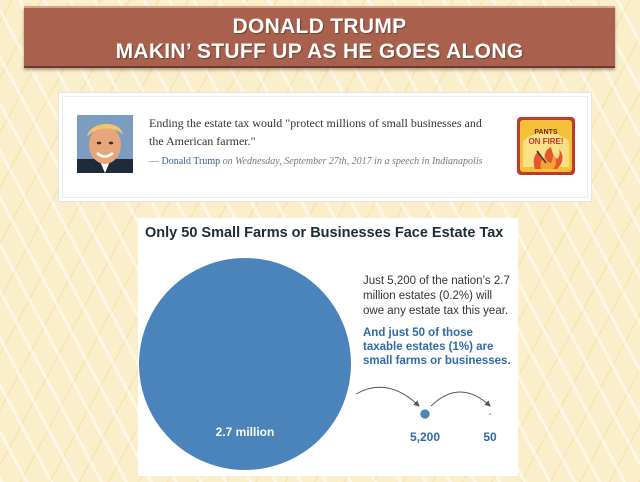 The height and width of the screenshot is (482, 640). What do you see at coordinates (545, 141) in the screenshot?
I see `meter-label-line2: ON FIRE!` at bounding box center [545, 141].